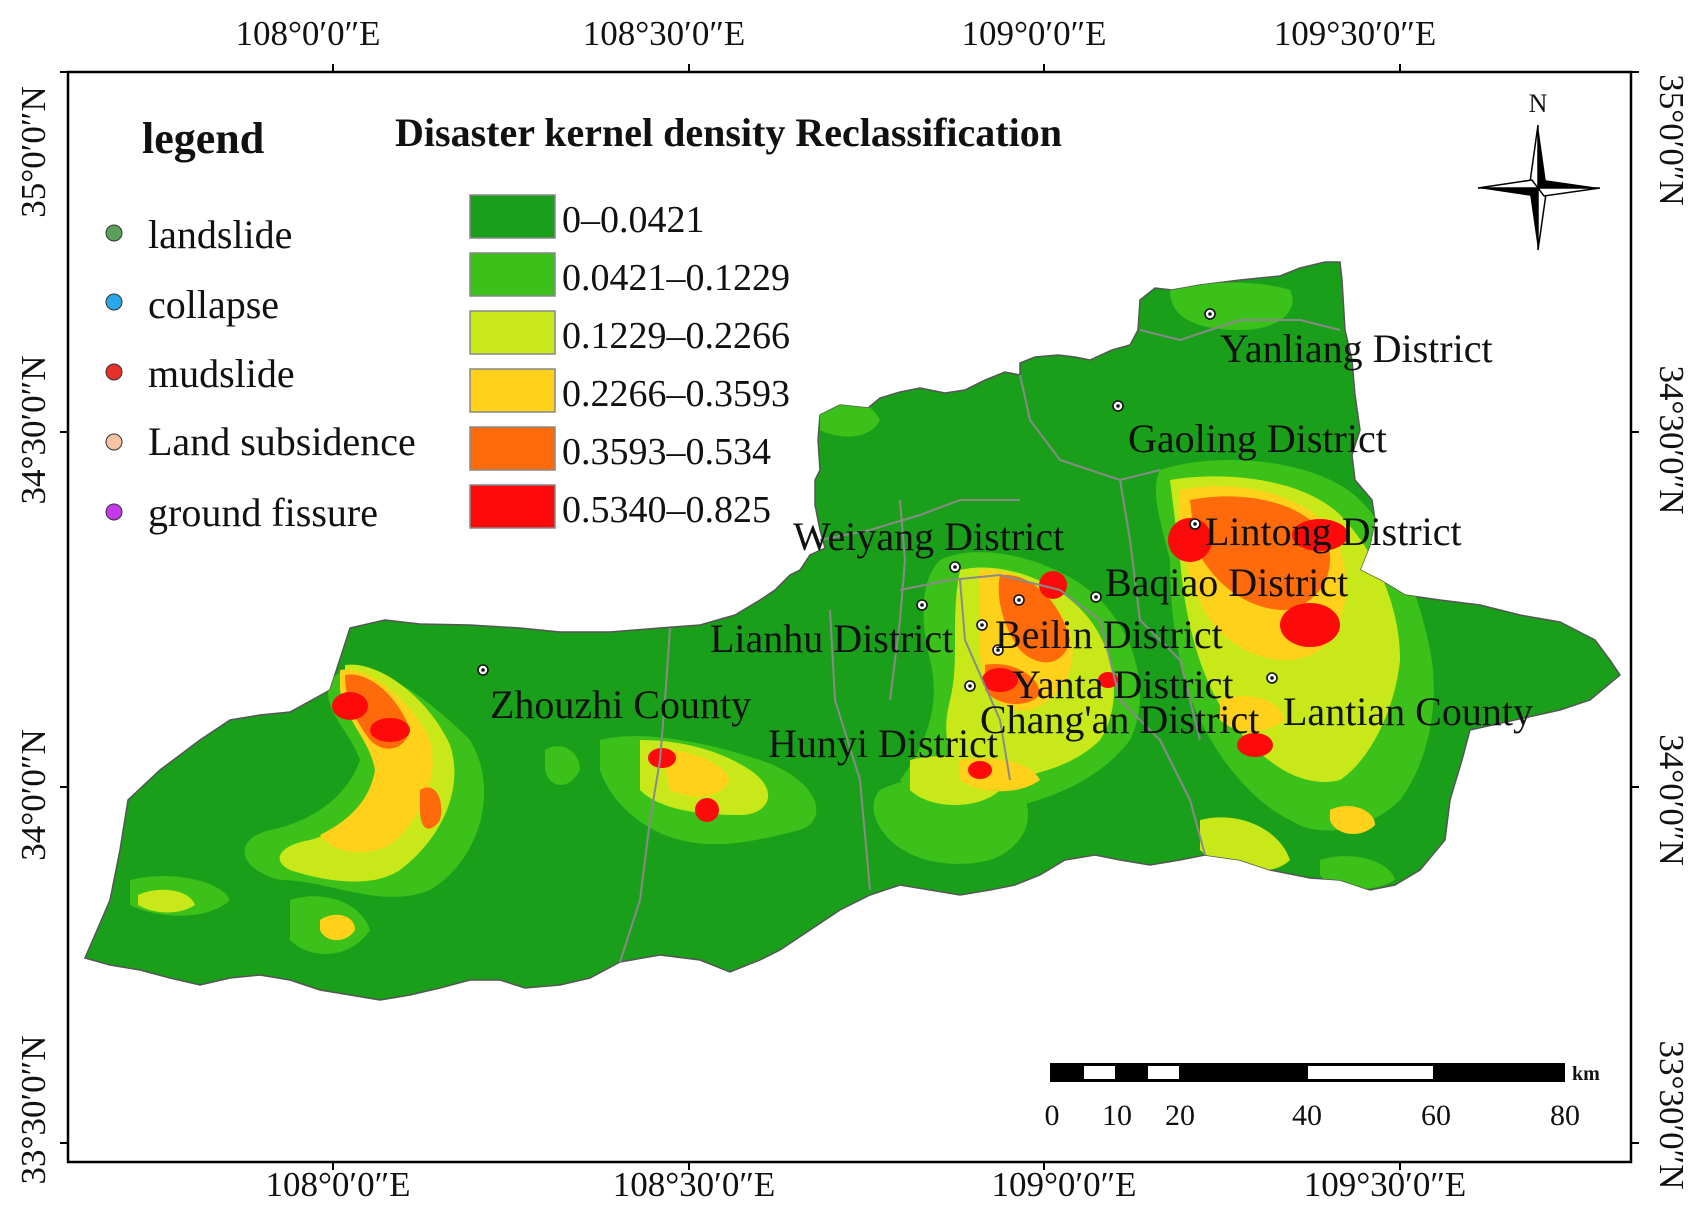  Describe the element at coordinates (1322, 1097) in the screenshot. I see `scale-bar: km 0 10 20 40 60 80` at that location.